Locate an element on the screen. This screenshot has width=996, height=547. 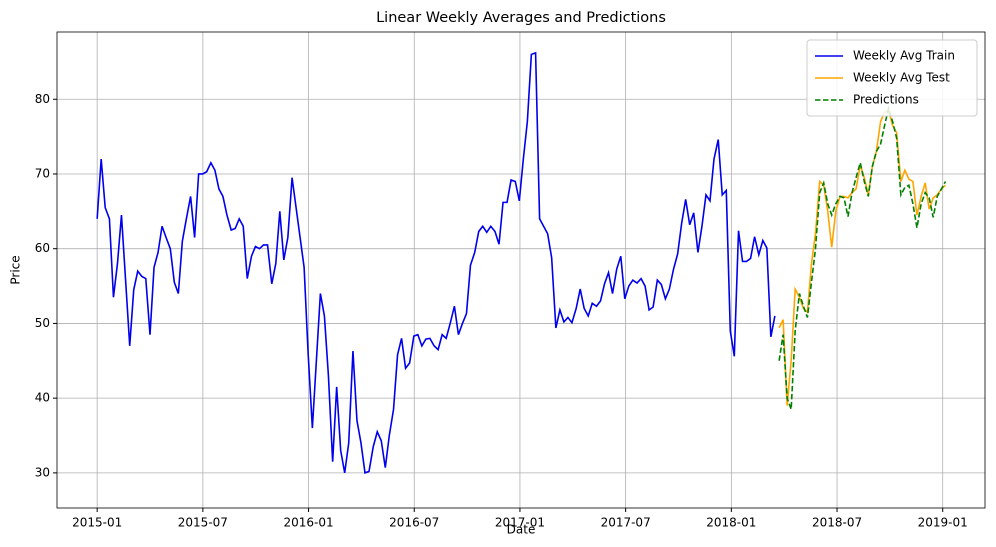
x-tick-label: 2018-01 is located at coordinates (731, 523).